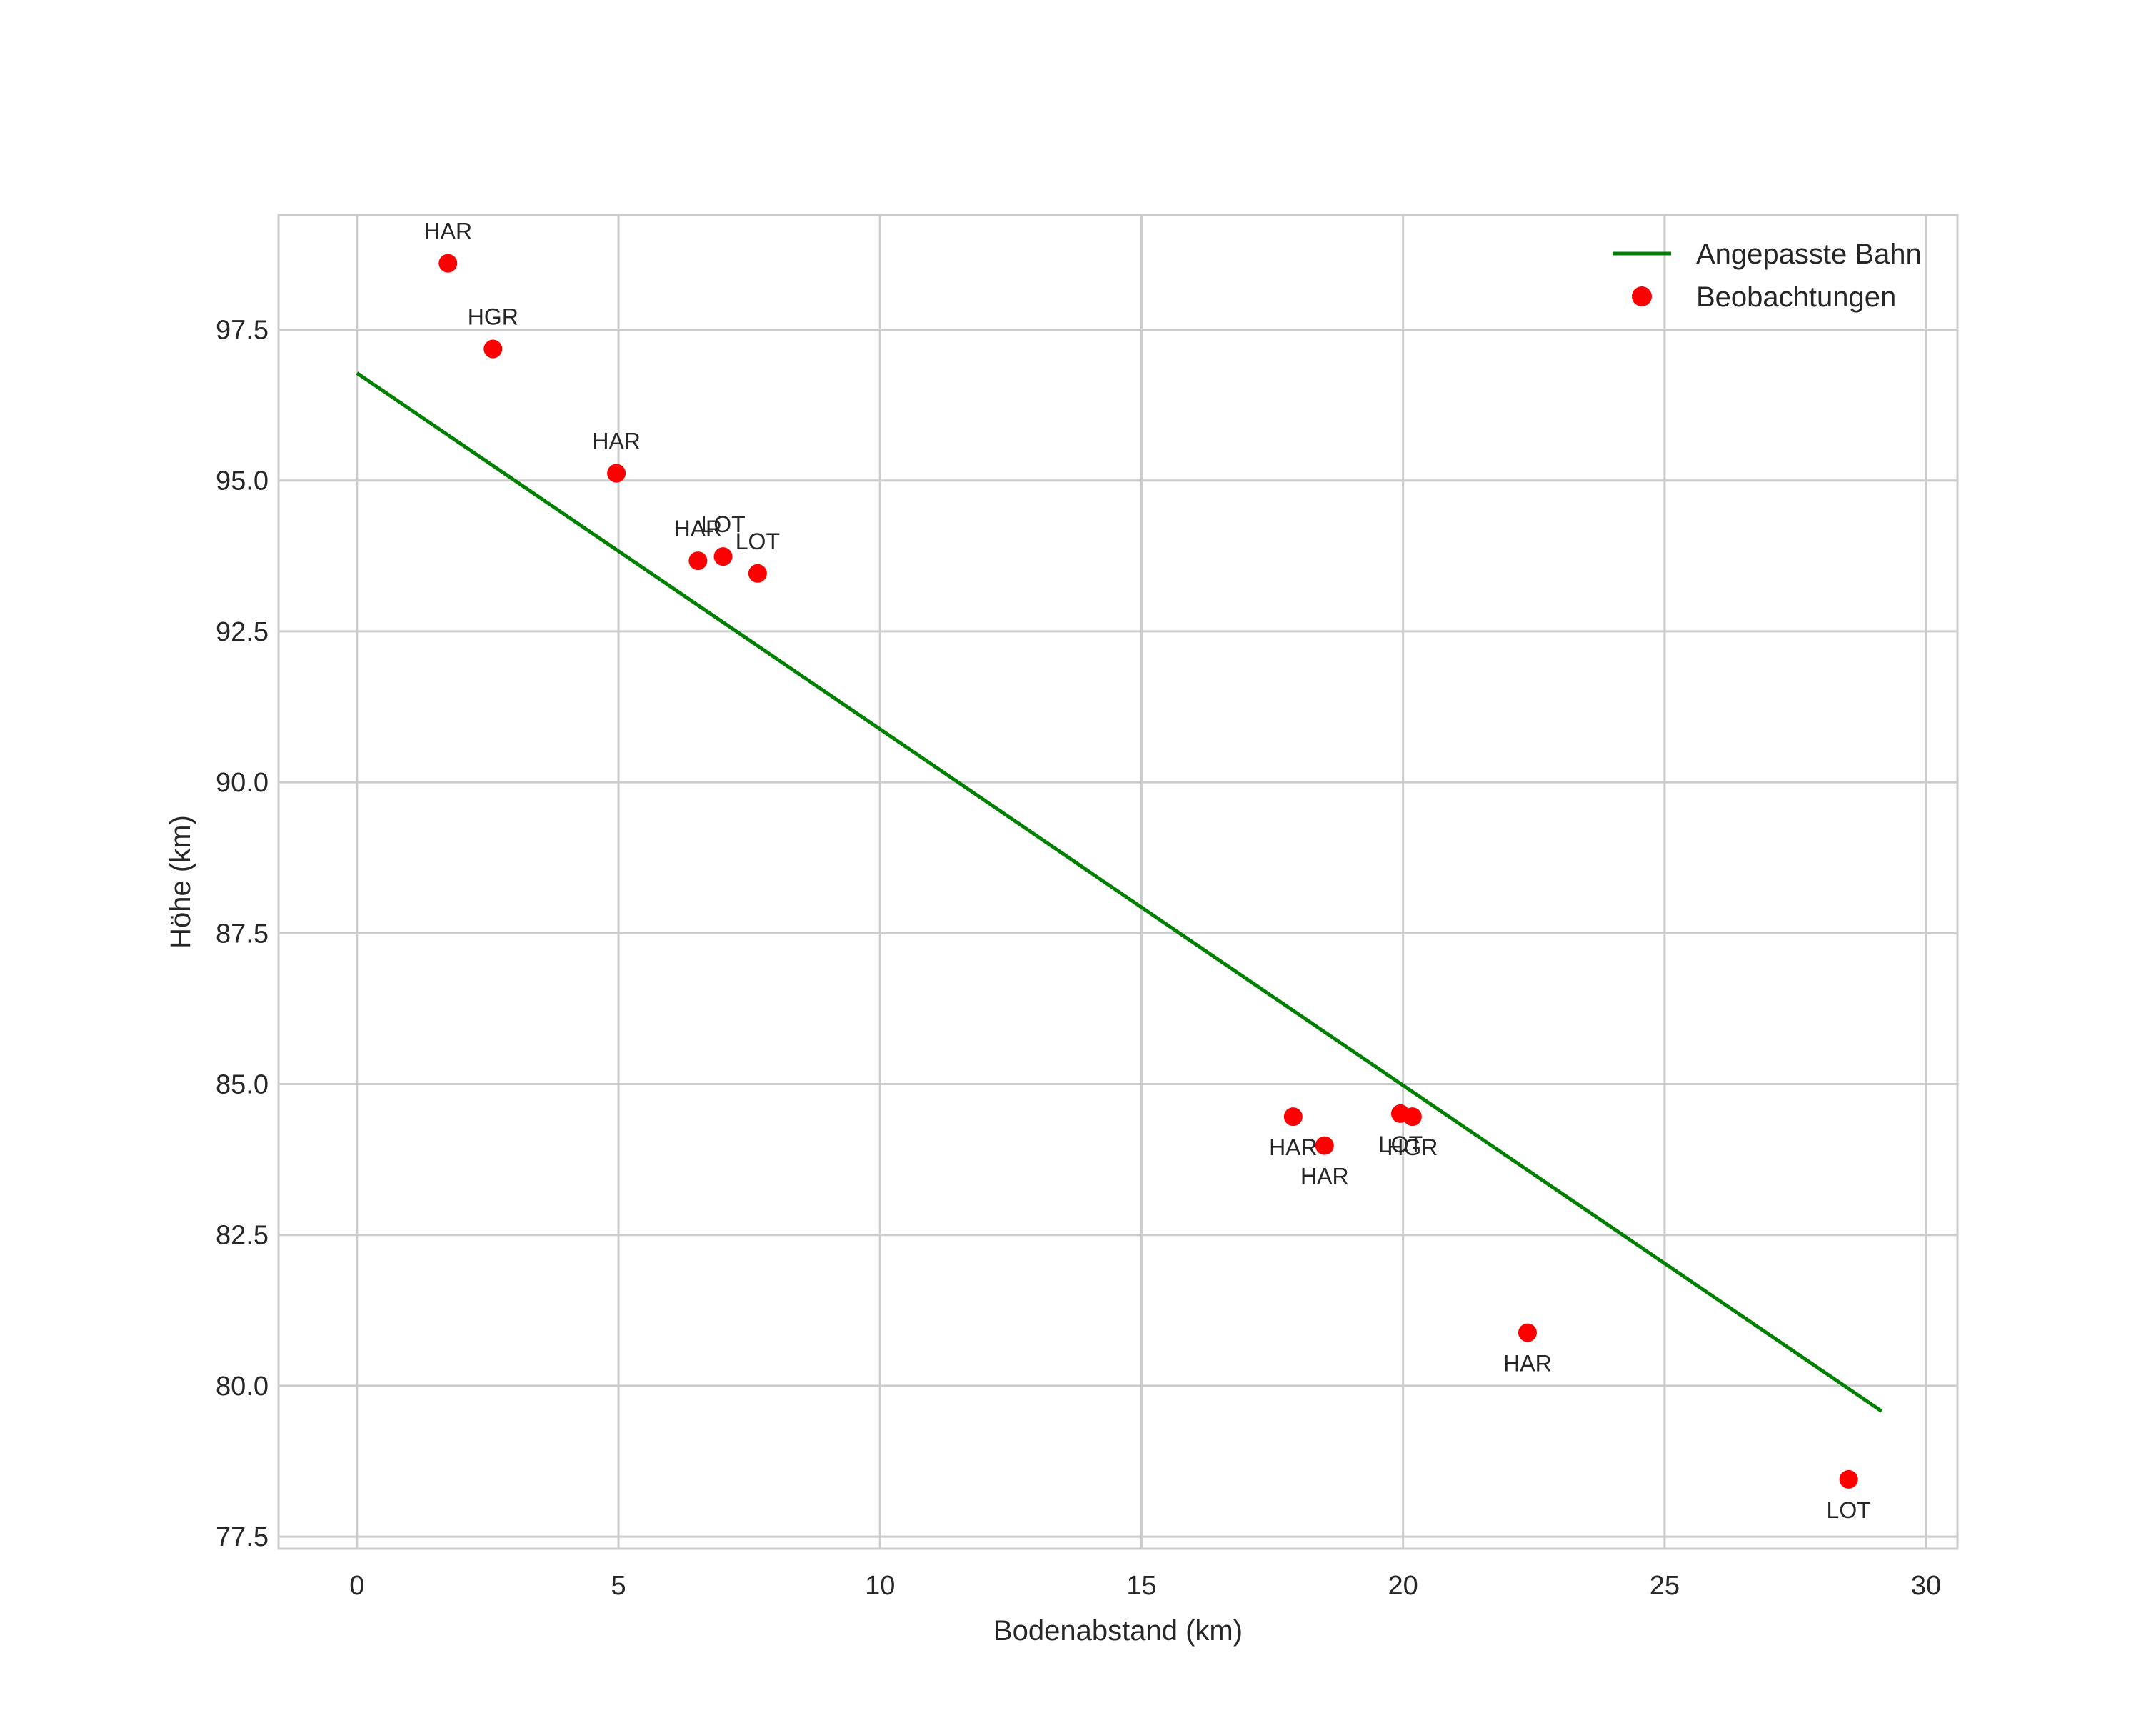 This screenshot has width=2156, height=1728. I want to click on y-tick-label: 87.5, so click(243, 934).